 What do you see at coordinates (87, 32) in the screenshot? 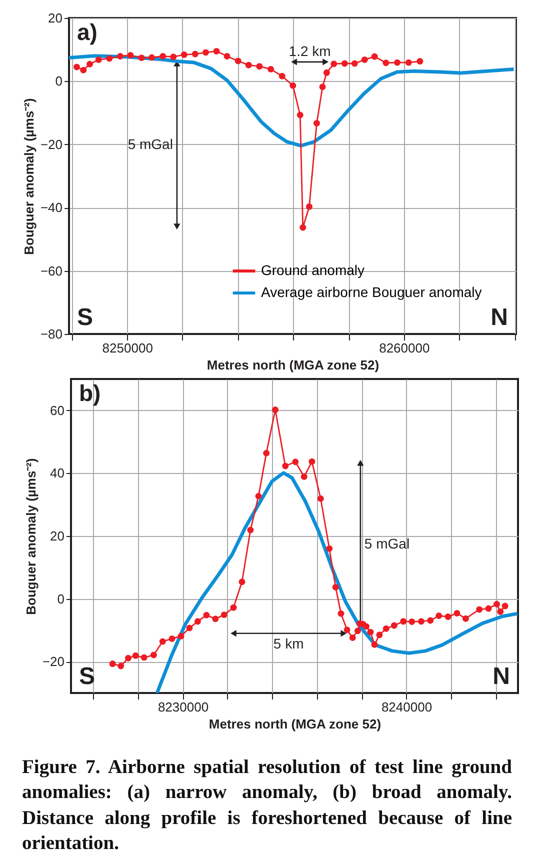
I see `chart-title: a)` at bounding box center [87, 32].